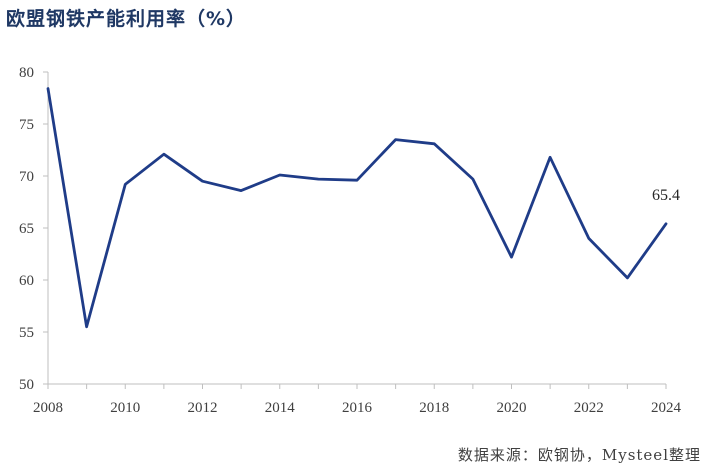 Image resolution: width=709 pixels, height=472 pixels. I want to click on y-tick-label: 65, so click(26, 229).